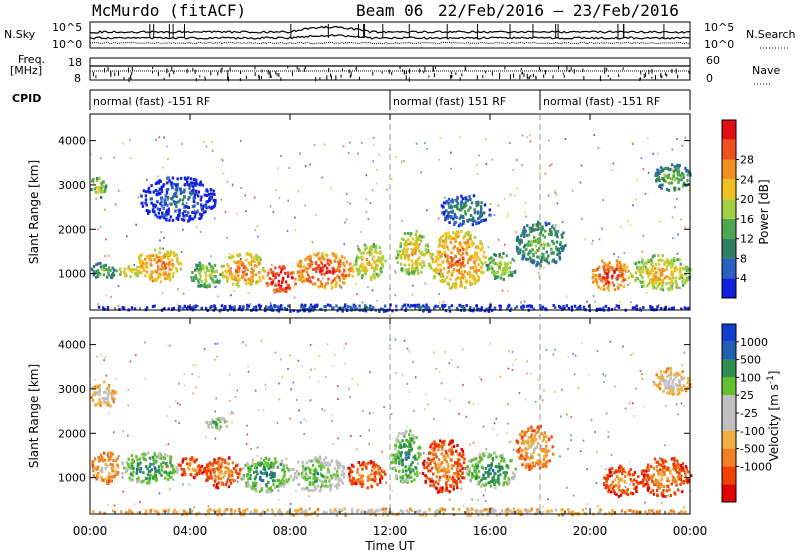 The height and width of the screenshot is (558, 800). What do you see at coordinates (747, 160) in the screenshot?
I see `colorbar-tick-label: 28` at bounding box center [747, 160].